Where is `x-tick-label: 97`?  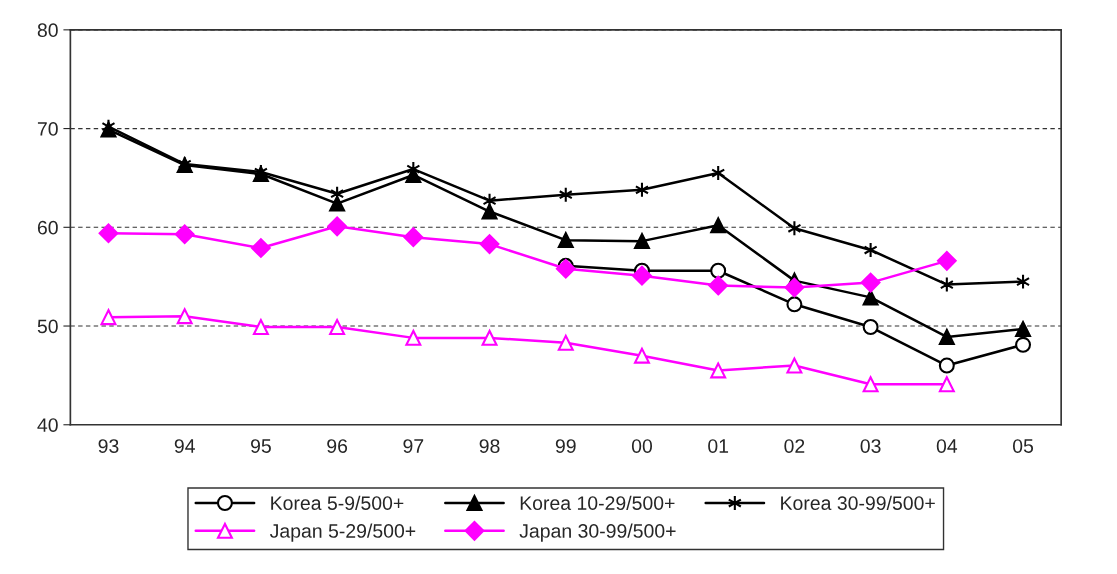
x-tick-label: 97 is located at coordinates (413, 446).